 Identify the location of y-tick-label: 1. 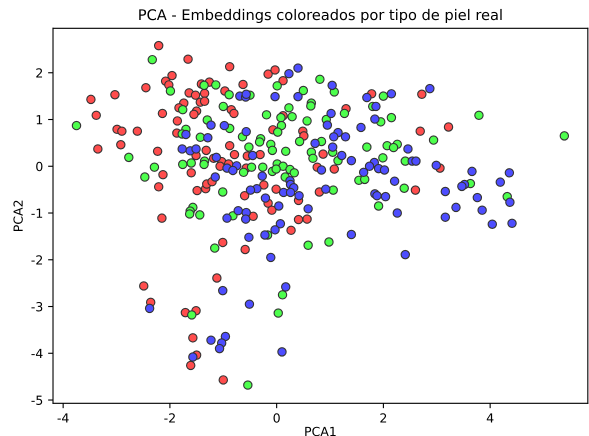
(39, 119).